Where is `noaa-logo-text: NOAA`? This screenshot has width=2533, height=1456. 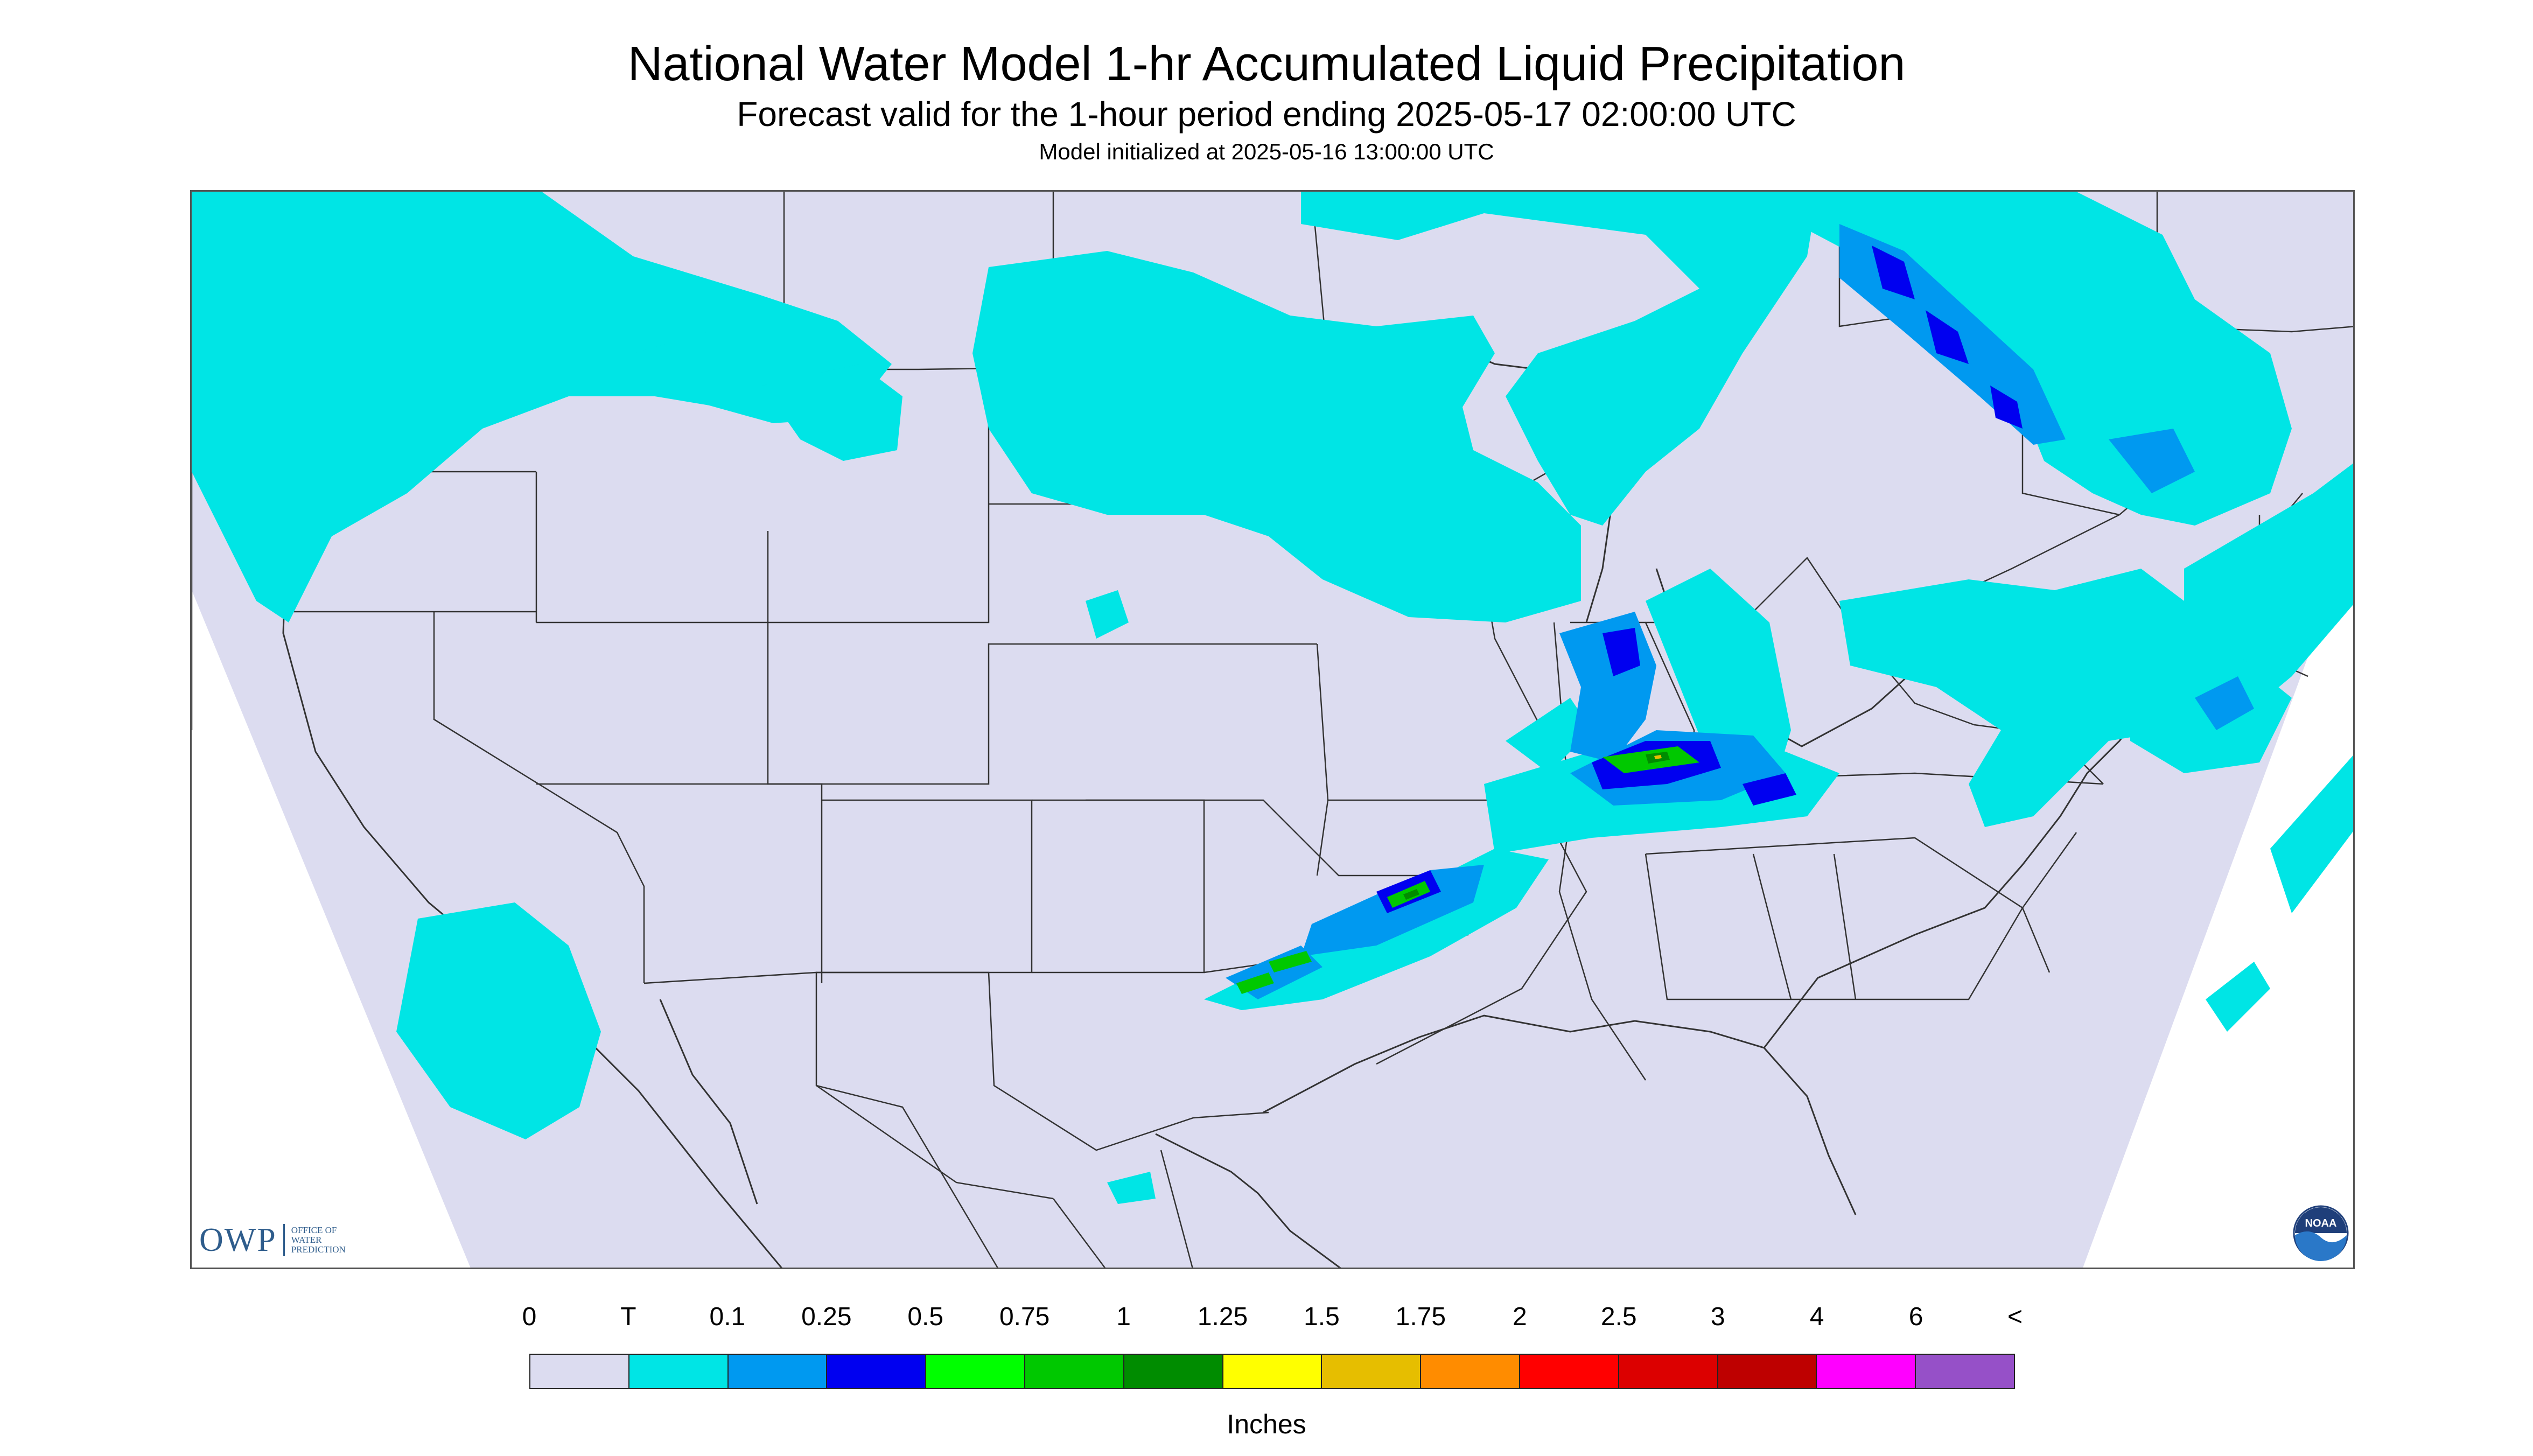 noaa-logo-text: NOAA is located at coordinates (2321, 1223).